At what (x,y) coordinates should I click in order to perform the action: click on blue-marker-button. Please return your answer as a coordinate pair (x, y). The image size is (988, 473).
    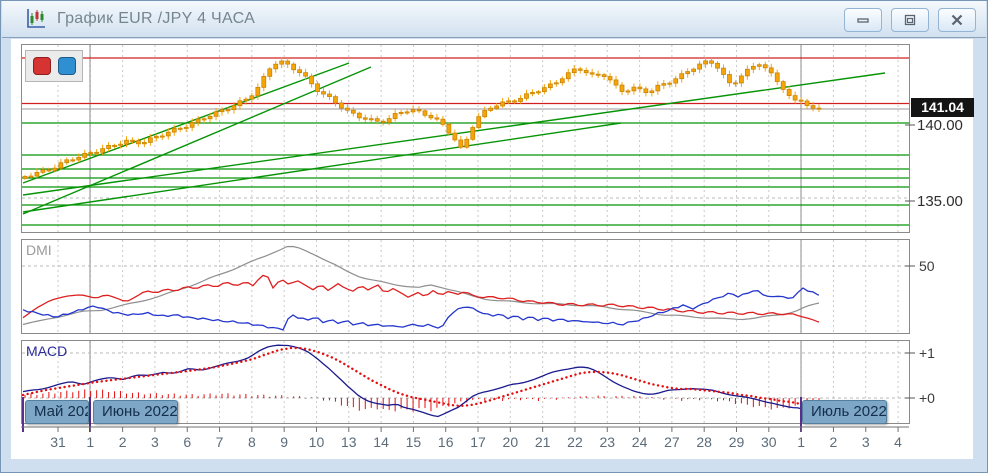
    Looking at the image, I should click on (67, 66).